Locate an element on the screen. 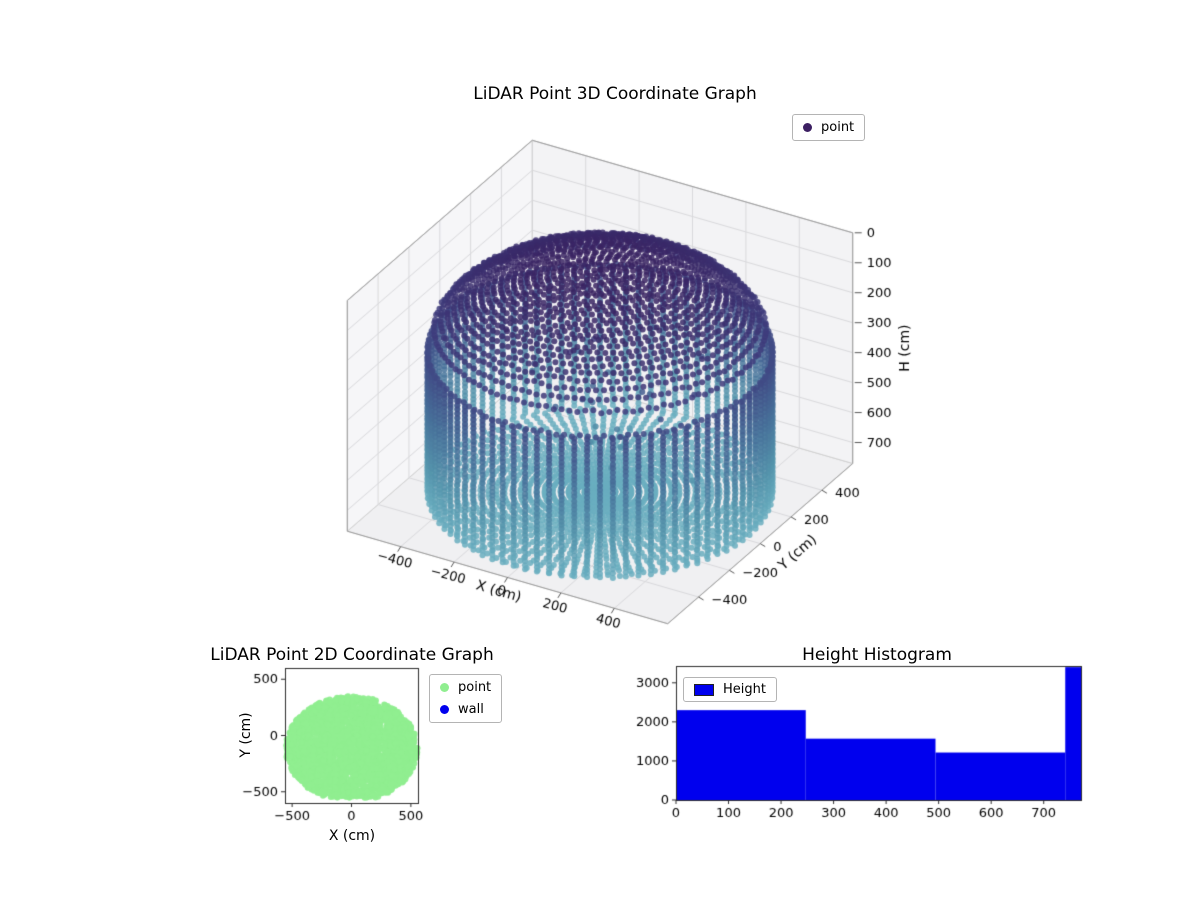  legend-label-height: Height is located at coordinates (744, 689).